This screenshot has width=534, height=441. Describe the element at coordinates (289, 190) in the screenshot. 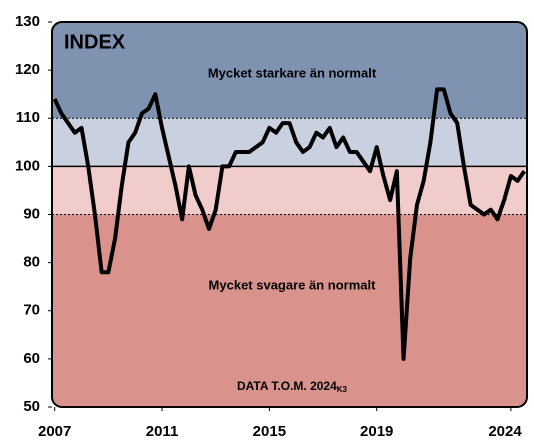

I see `band` at that location.